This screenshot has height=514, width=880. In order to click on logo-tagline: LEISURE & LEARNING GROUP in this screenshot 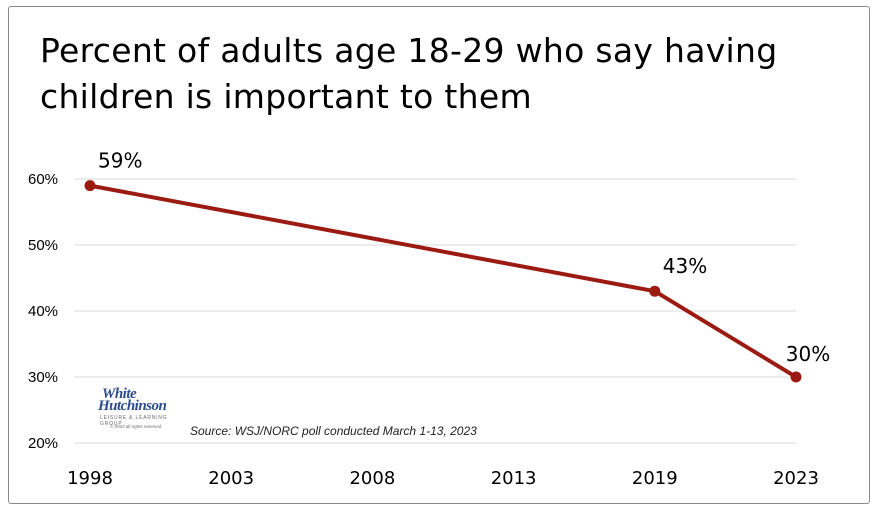, I will do `click(134, 421)`.